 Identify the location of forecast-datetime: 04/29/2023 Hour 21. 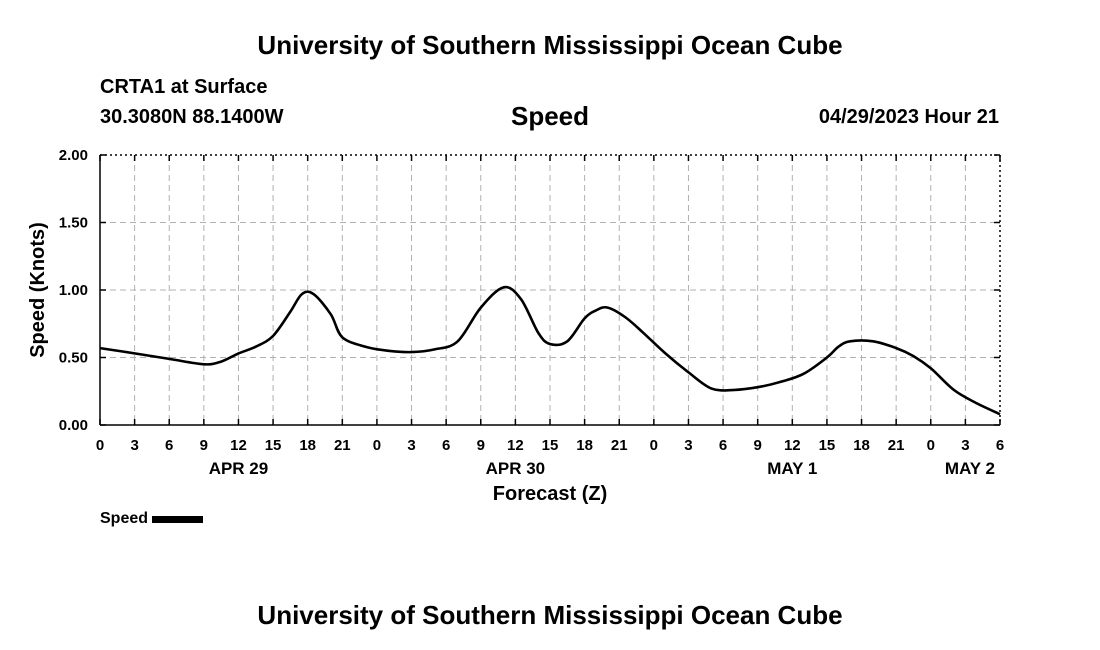
(908, 117).